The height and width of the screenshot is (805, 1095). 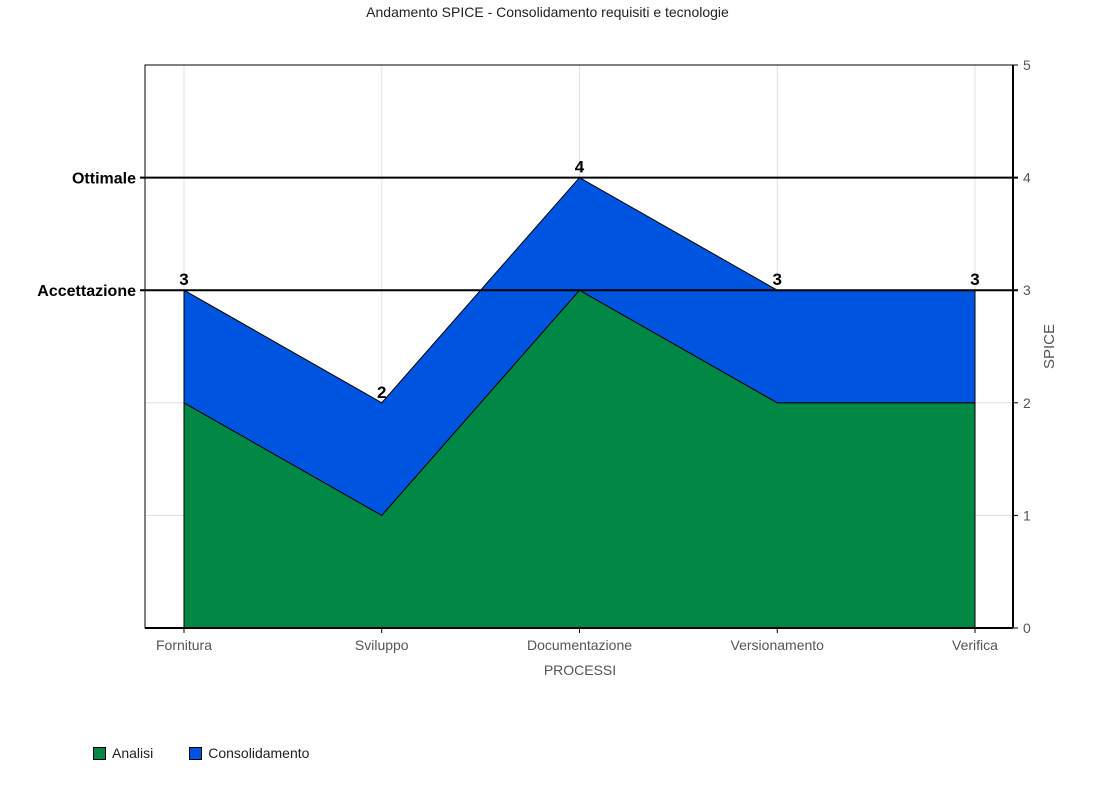 I want to click on legend-item-analisi: Analisi, so click(x=123, y=753).